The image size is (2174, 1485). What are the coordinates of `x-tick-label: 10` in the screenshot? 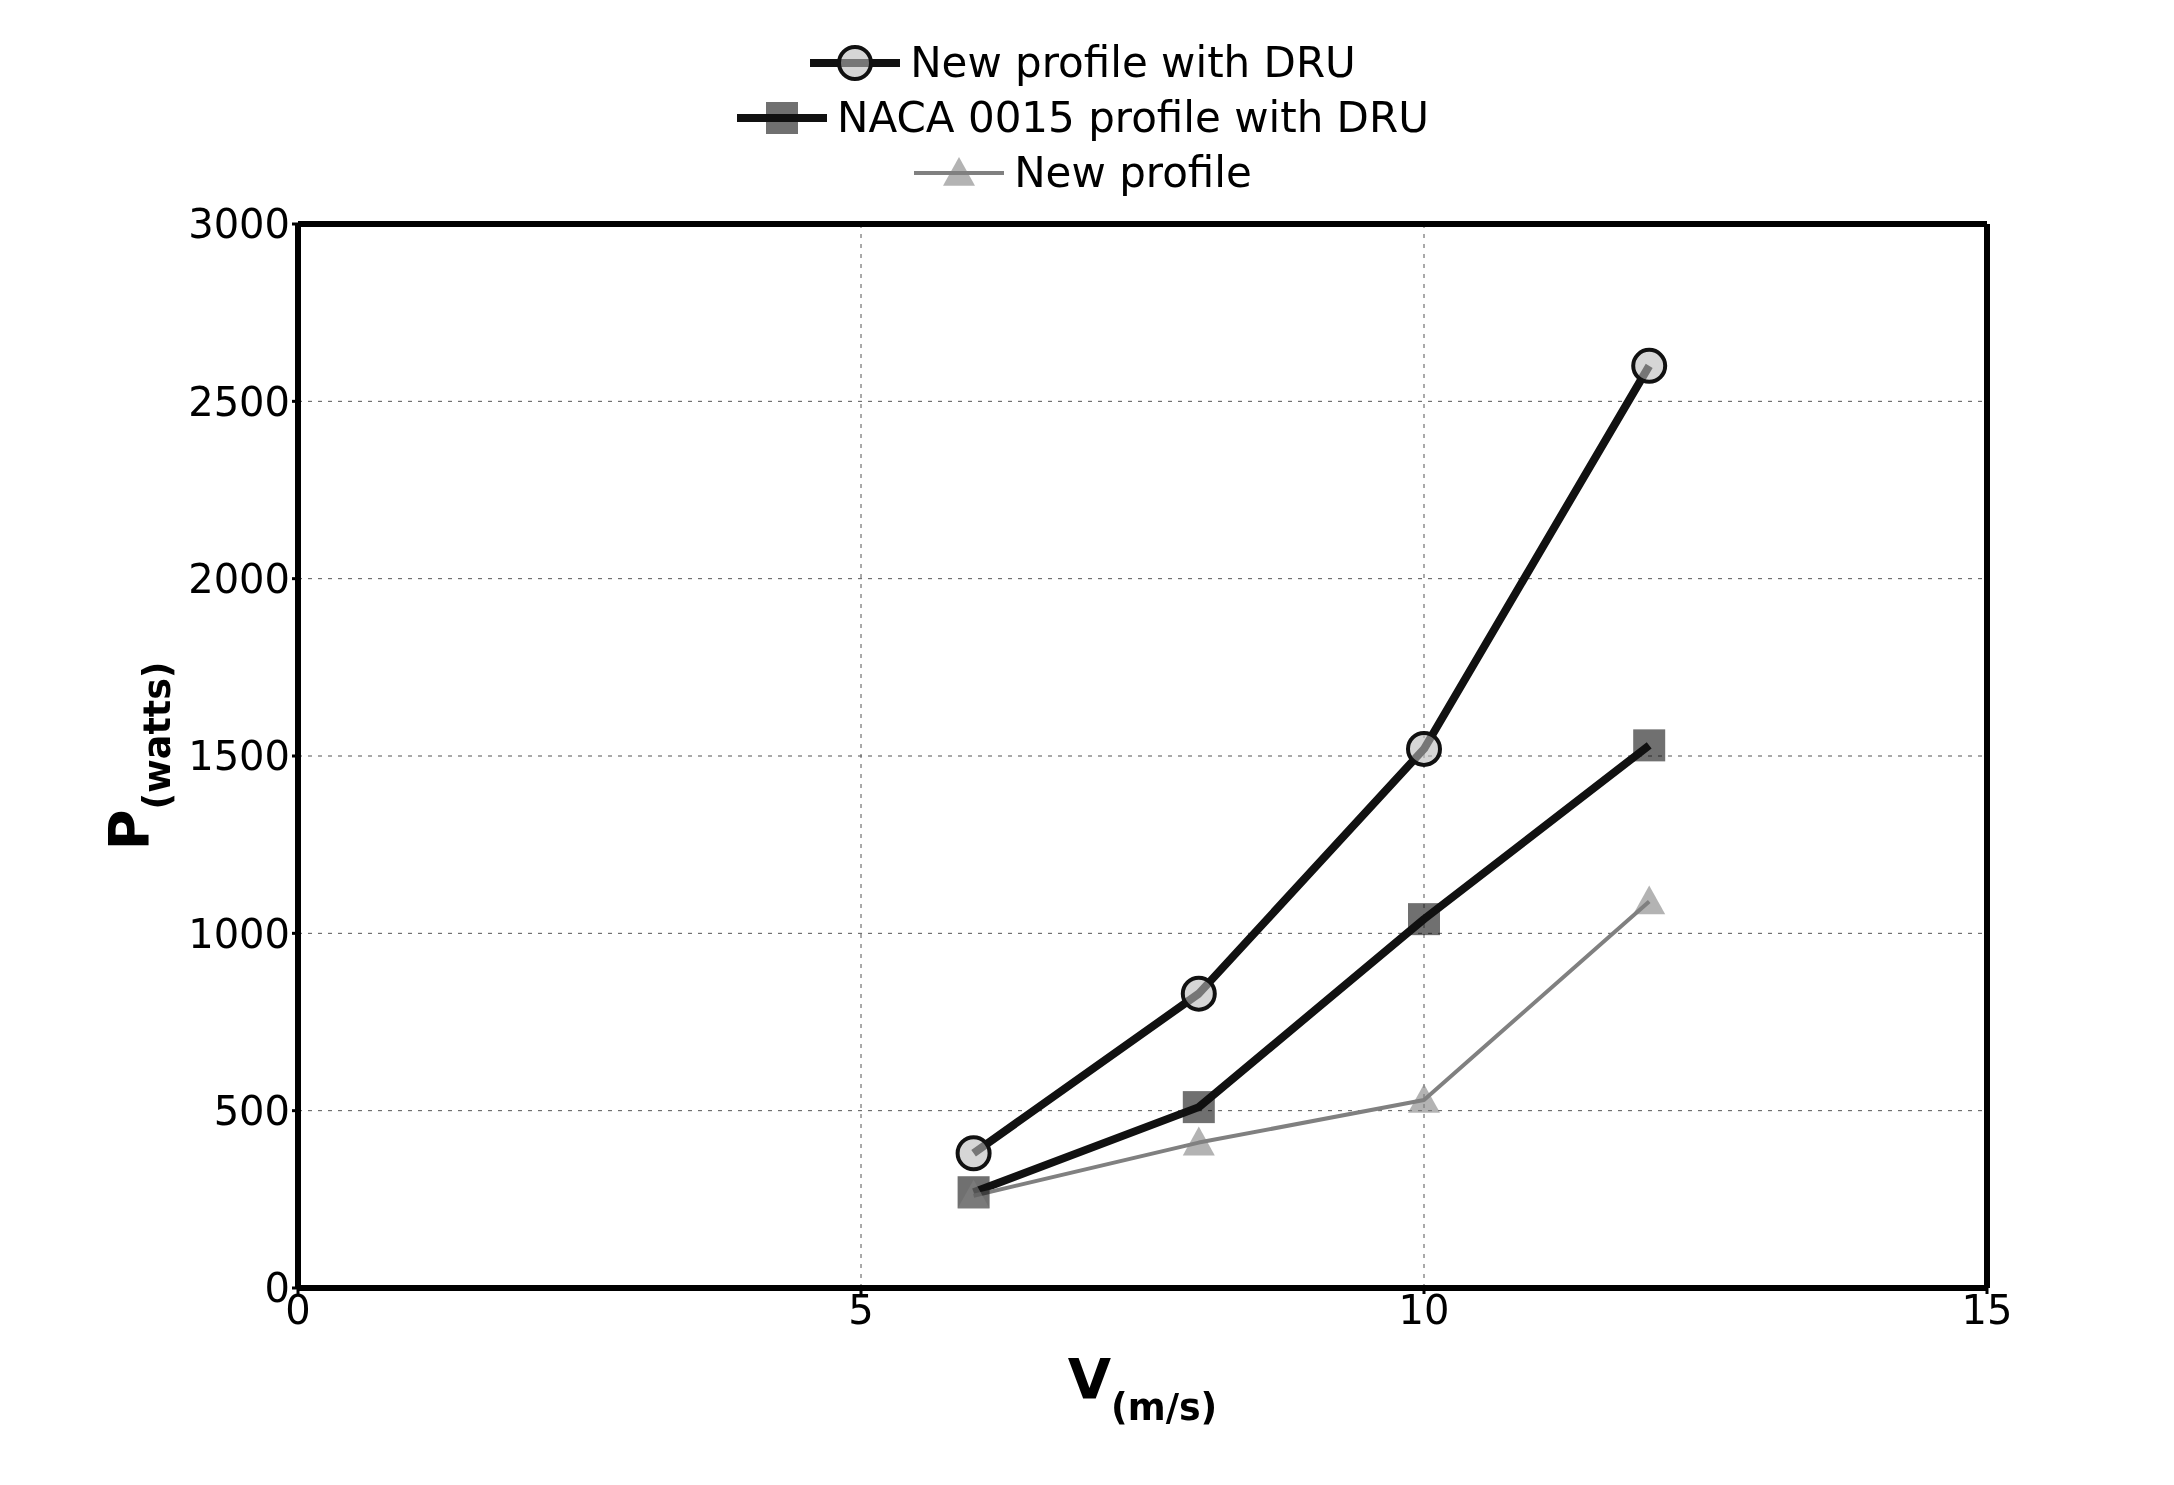 It's located at (1424, 1310).